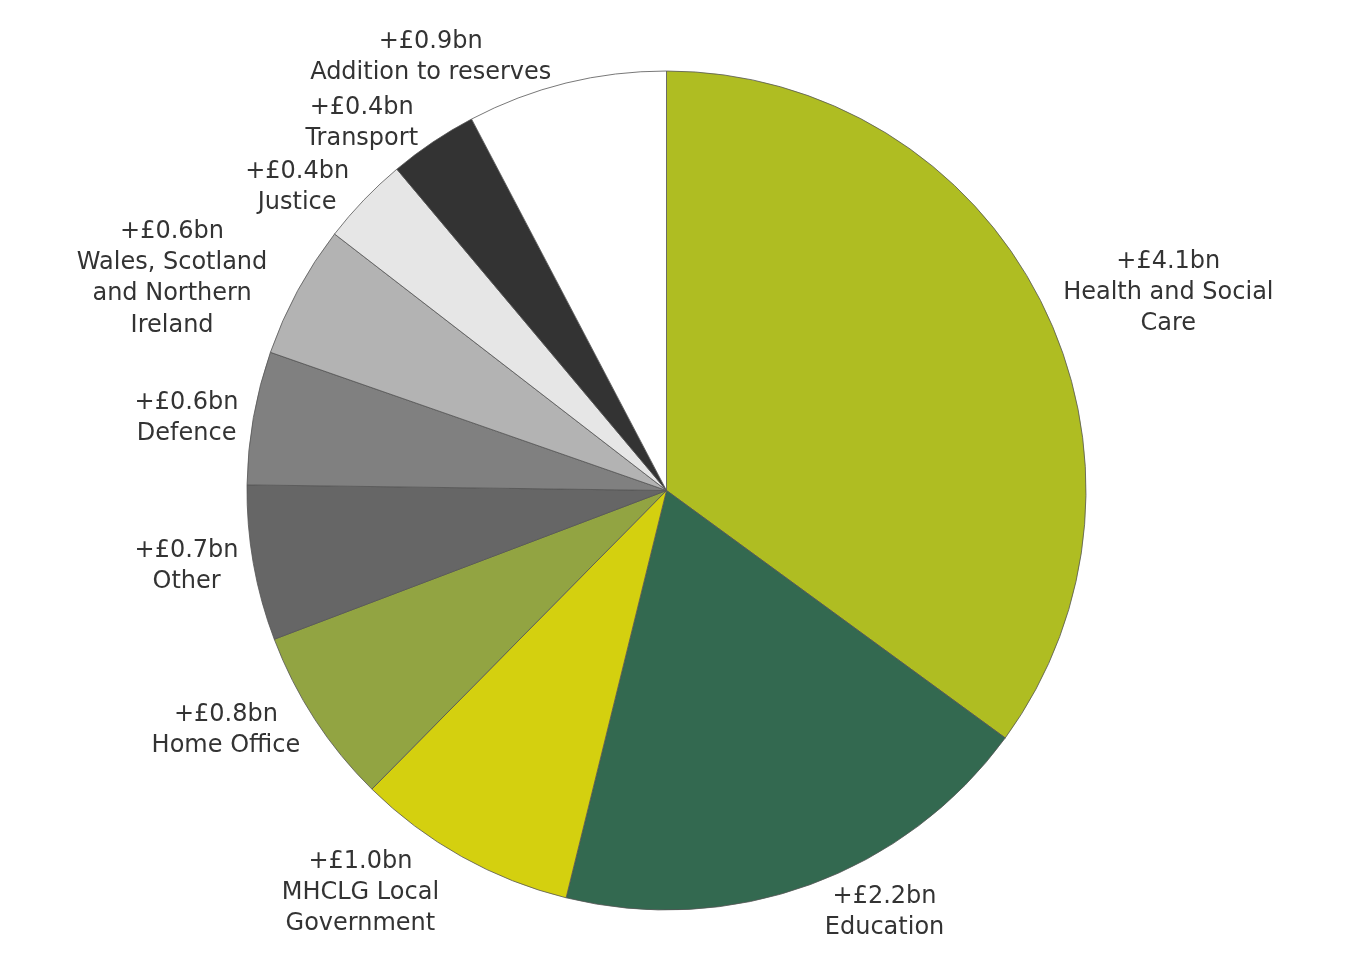 This screenshot has height=966, width=1350. Describe the element at coordinates (225, 712) in the screenshot. I see `data-label: +£0.8bn` at that location.